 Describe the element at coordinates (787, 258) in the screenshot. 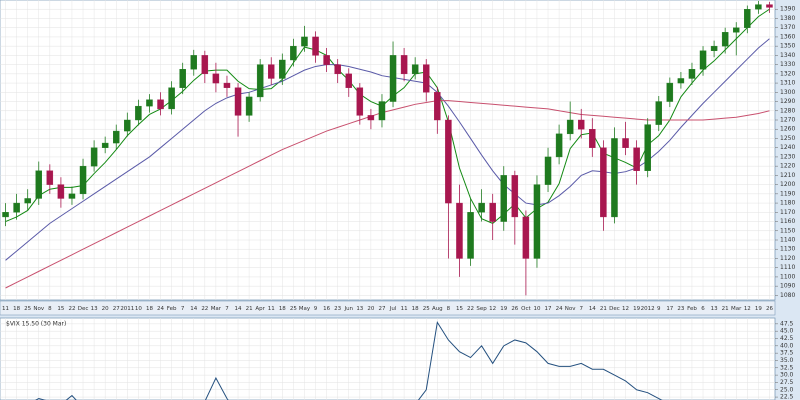

I see `y-tick-label: 1120` at that location.